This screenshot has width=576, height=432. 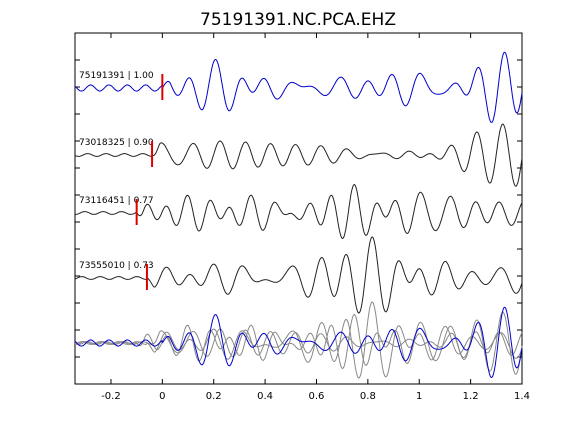 I want to click on x-tick-label: 1.4, so click(x=522, y=396).